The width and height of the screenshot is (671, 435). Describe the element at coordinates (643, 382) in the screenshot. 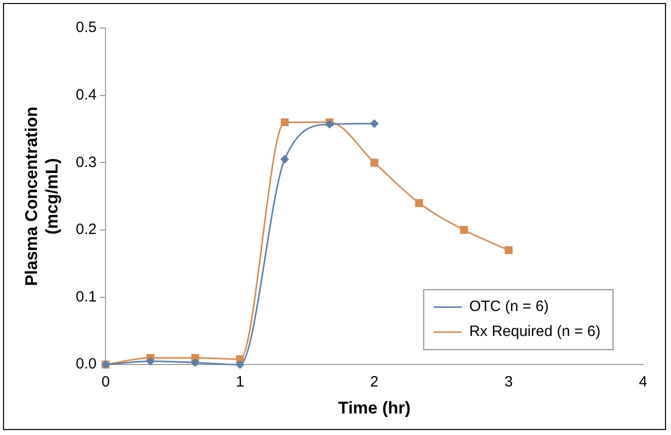

I see `x-tick-label: 4` at that location.